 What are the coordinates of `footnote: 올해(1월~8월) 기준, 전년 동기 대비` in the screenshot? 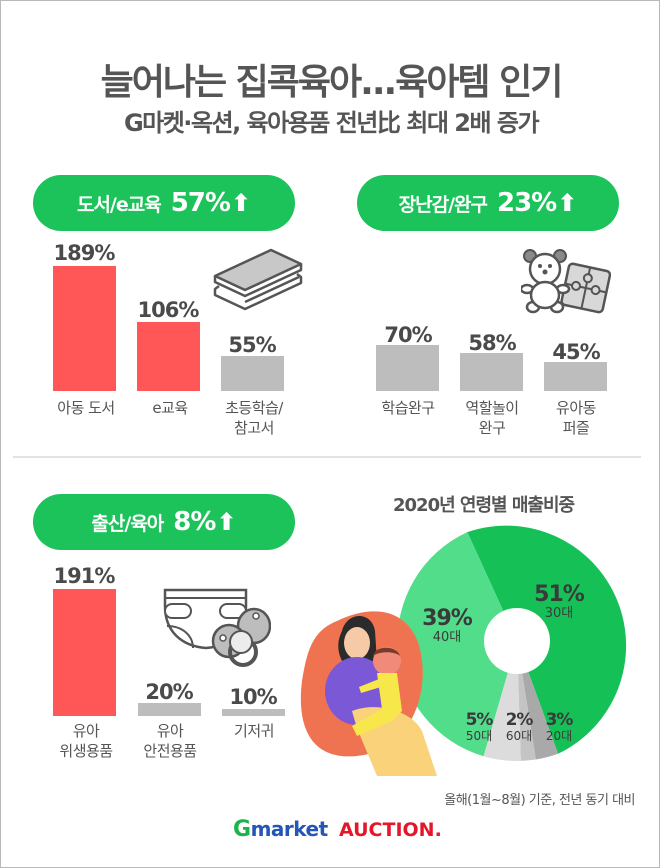 It's located at (539, 800).